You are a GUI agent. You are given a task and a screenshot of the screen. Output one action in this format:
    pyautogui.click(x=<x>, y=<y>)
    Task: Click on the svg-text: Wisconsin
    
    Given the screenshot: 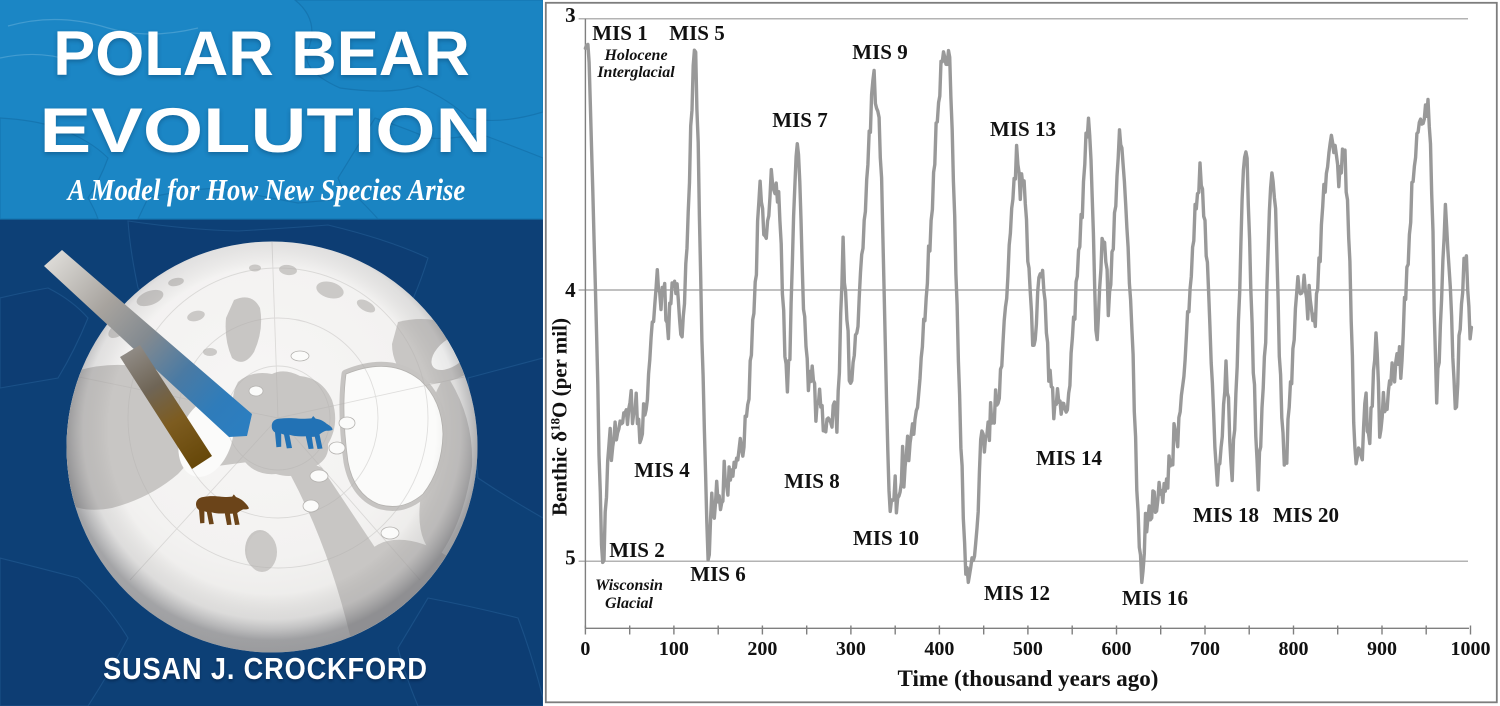 What is the action you would take?
    pyautogui.click(x=629, y=585)
    